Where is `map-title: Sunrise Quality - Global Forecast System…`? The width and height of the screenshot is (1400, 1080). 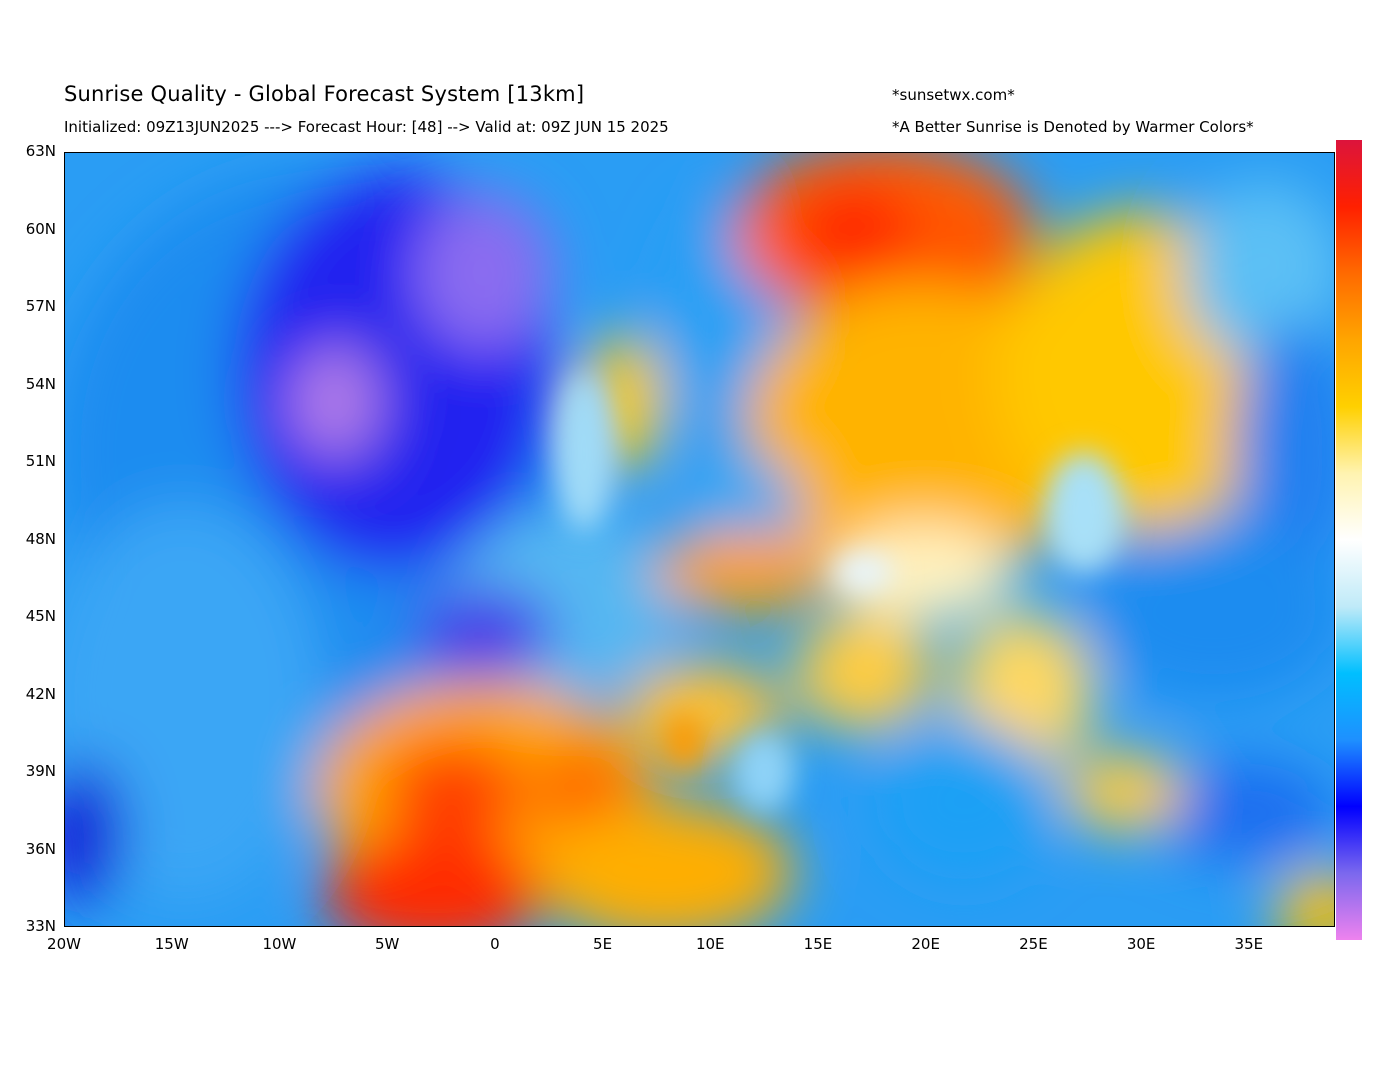 map-title: Sunrise Quality - Global Forecast System… is located at coordinates (324, 94).